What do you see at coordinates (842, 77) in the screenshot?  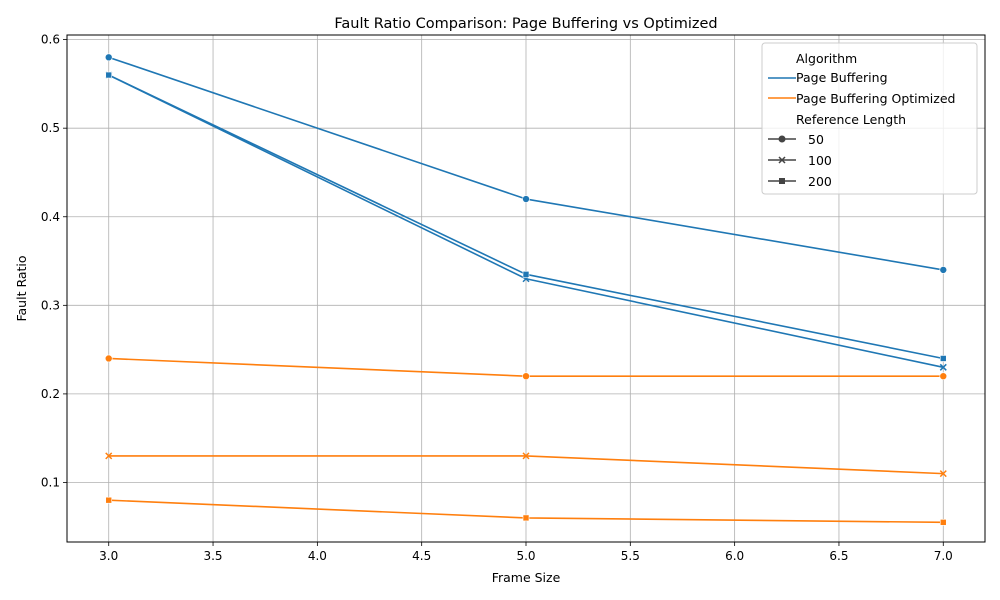 I see `legend-label-page-buffering: Page Buffering` at bounding box center [842, 77].